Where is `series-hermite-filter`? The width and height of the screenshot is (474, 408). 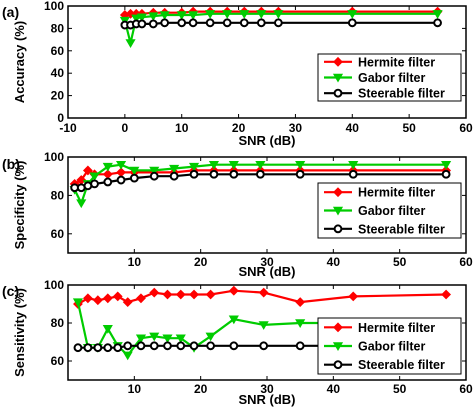
series-hermite-filter is located at coordinates (262, 297).